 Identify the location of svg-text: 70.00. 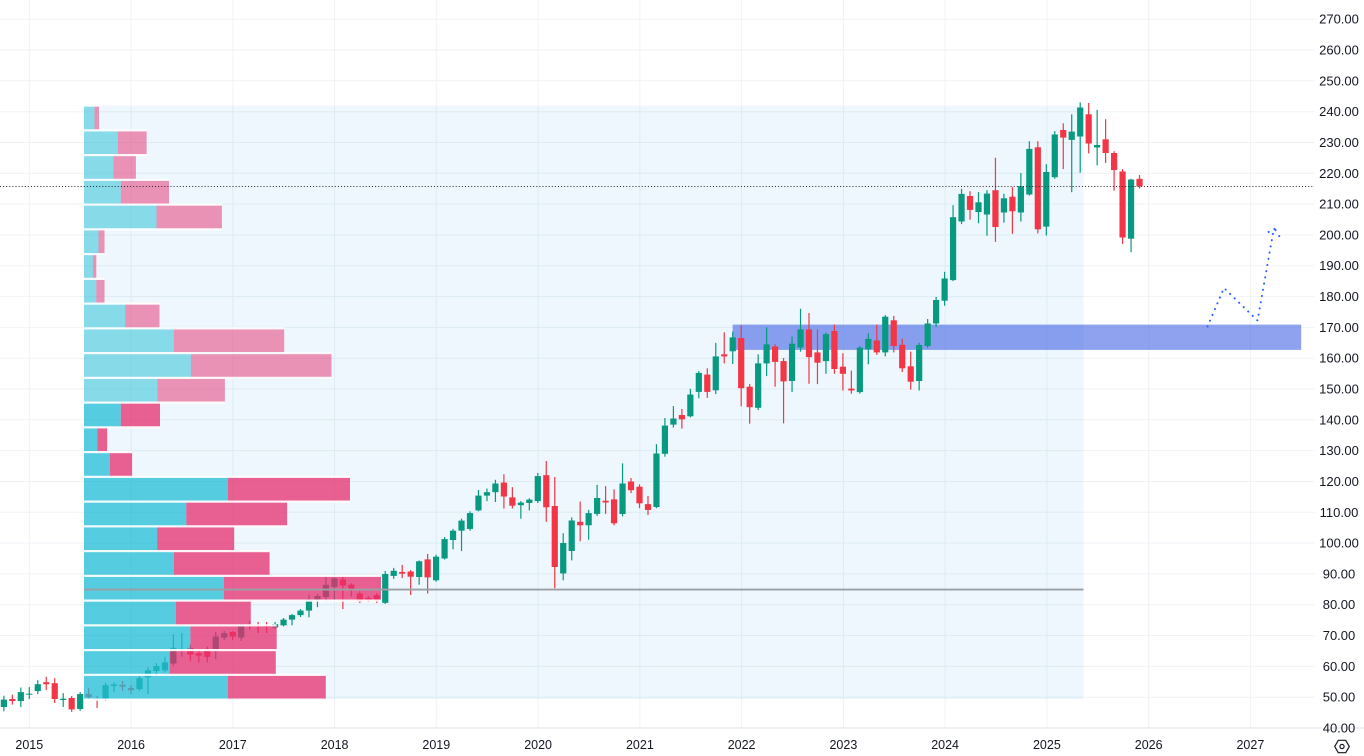
(1339, 635).